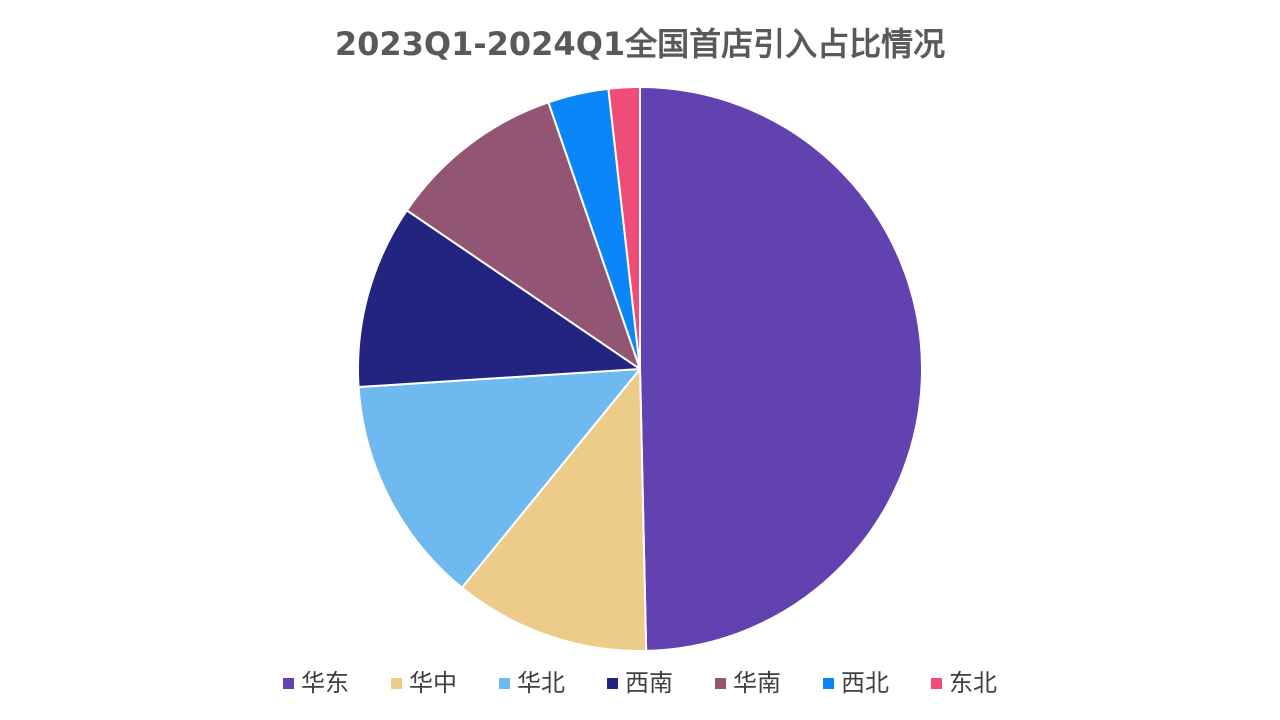  I want to click on chart-legend: 华东 华中 华北 西南 华南 西北 东北, so click(640, 683).